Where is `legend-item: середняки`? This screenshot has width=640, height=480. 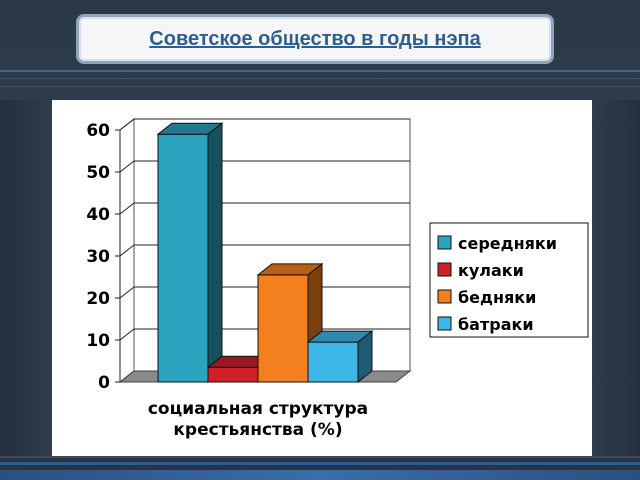 legend-item: середняки is located at coordinates (497, 243).